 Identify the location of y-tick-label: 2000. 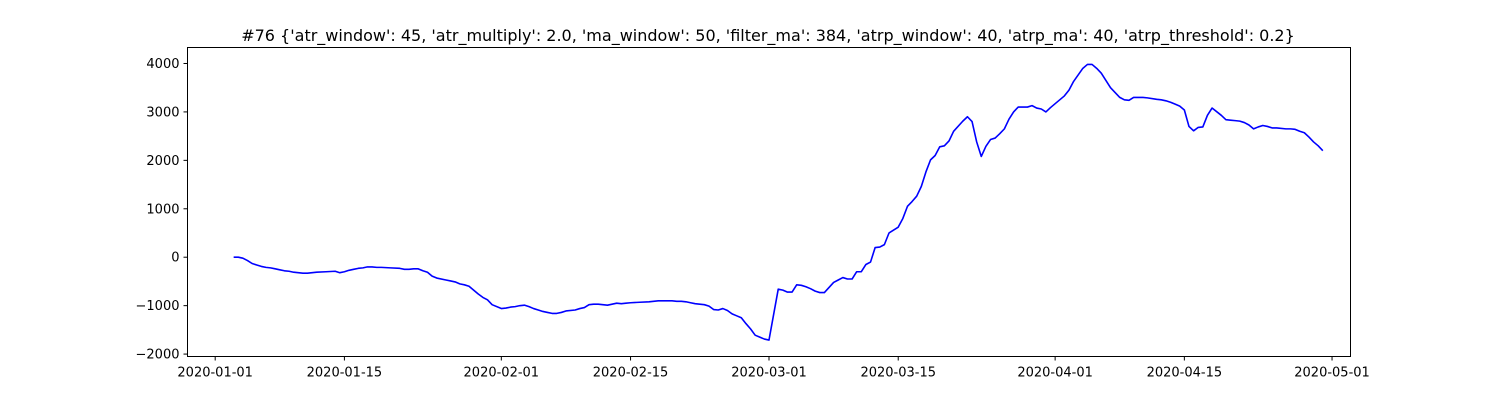
(162, 161).